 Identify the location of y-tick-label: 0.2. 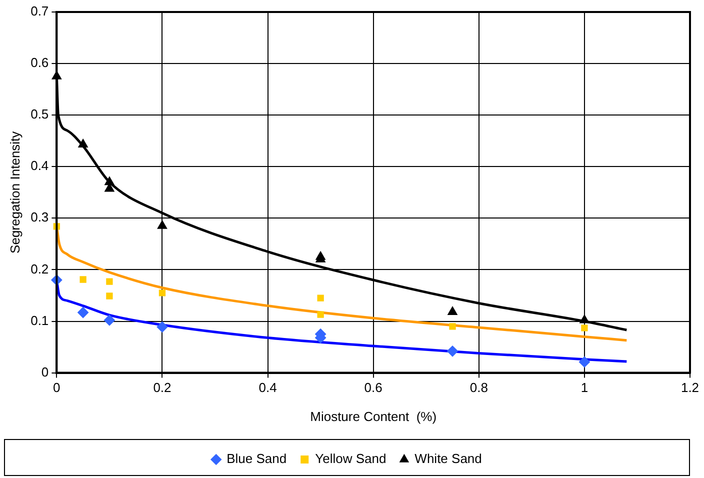
(39, 268).